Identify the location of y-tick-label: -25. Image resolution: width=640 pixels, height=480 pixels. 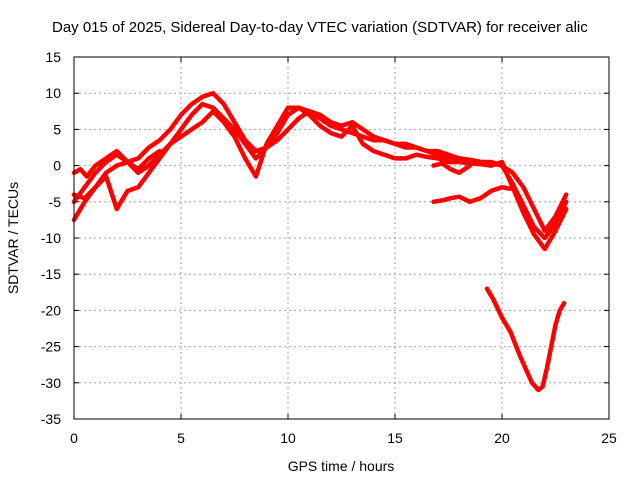
(51, 347).